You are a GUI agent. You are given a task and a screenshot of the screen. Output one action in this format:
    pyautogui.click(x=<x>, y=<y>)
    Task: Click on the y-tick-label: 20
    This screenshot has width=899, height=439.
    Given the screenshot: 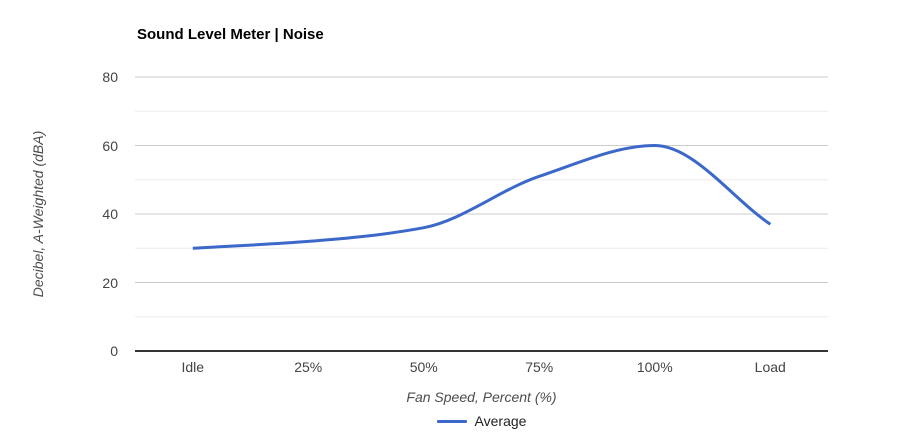 What is the action you would take?
    pyautogui.click(x=110, y=282)
    